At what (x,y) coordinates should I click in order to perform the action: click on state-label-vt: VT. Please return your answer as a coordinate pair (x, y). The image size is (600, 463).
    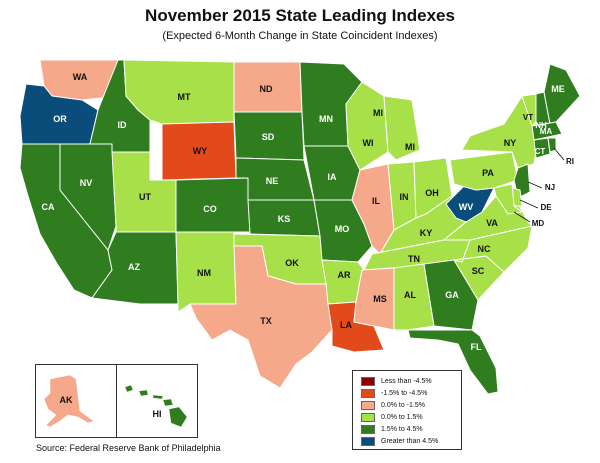
    Looking at the image, I should click on (528, 117).